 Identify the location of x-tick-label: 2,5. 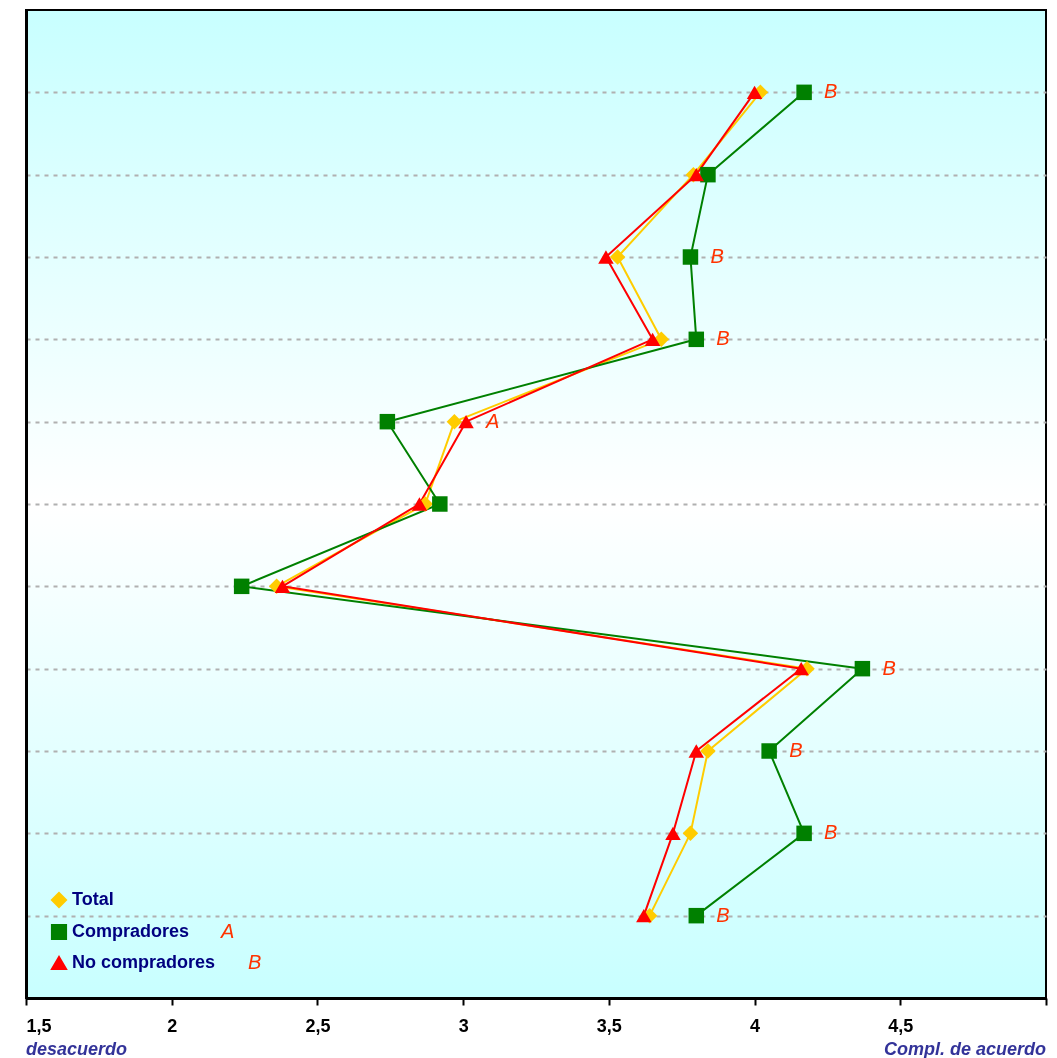
(318, 1025).